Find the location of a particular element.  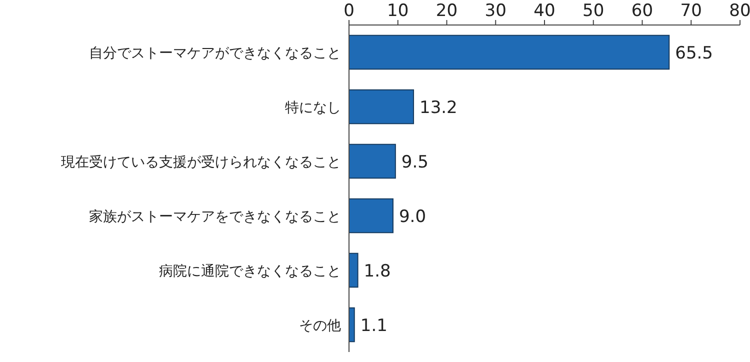

data-label: 65.5 is located at coordinates (694, 53).